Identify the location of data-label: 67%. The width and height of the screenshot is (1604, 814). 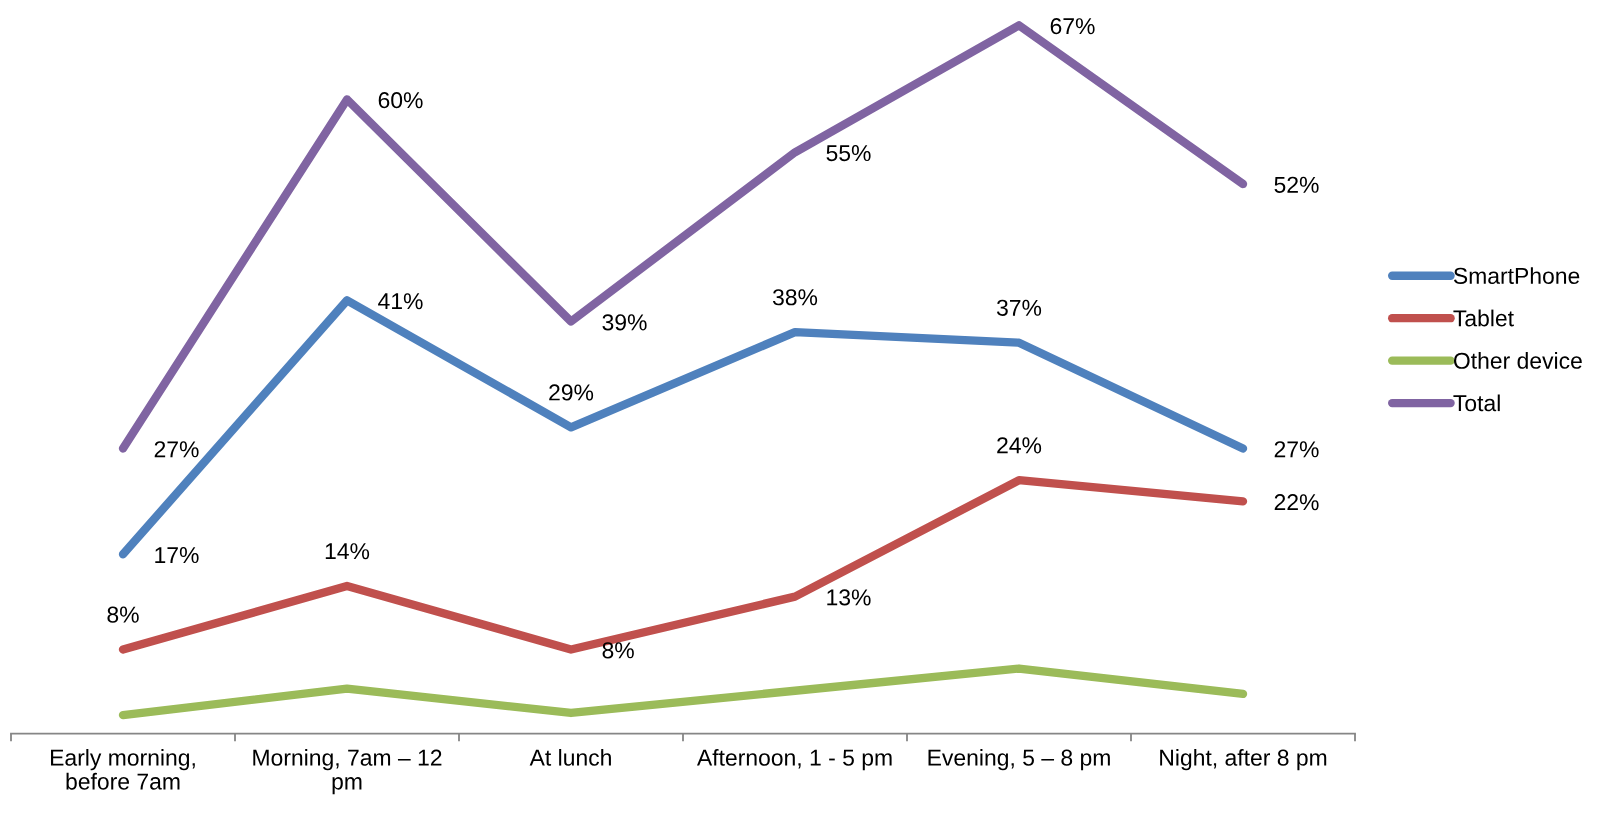
(1072, 26).